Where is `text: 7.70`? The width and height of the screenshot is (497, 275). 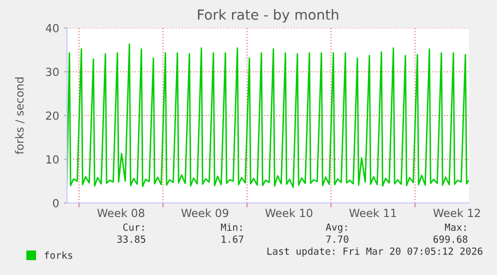
text: 7.70 is located at coordinates (337, 239).